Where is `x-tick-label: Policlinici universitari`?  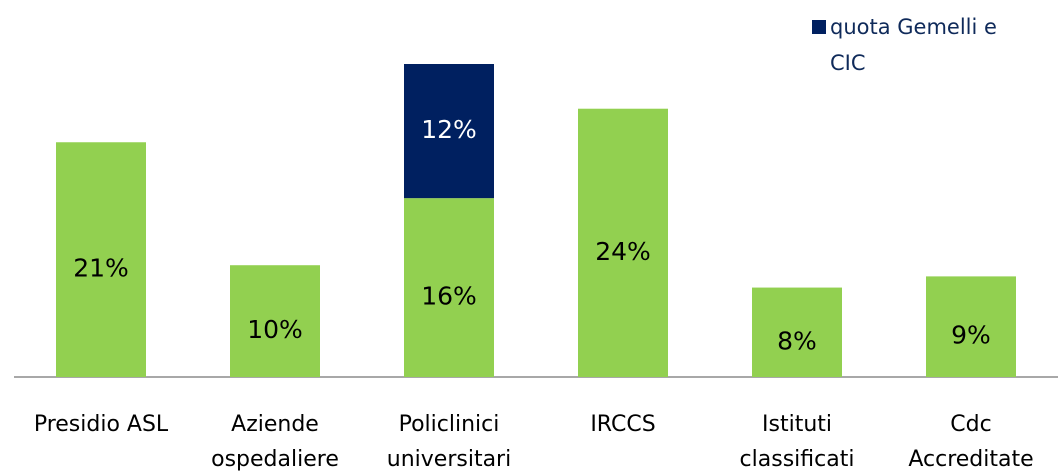 x-tick-label: Policlinici universitari is located at coordinates (449, 442).